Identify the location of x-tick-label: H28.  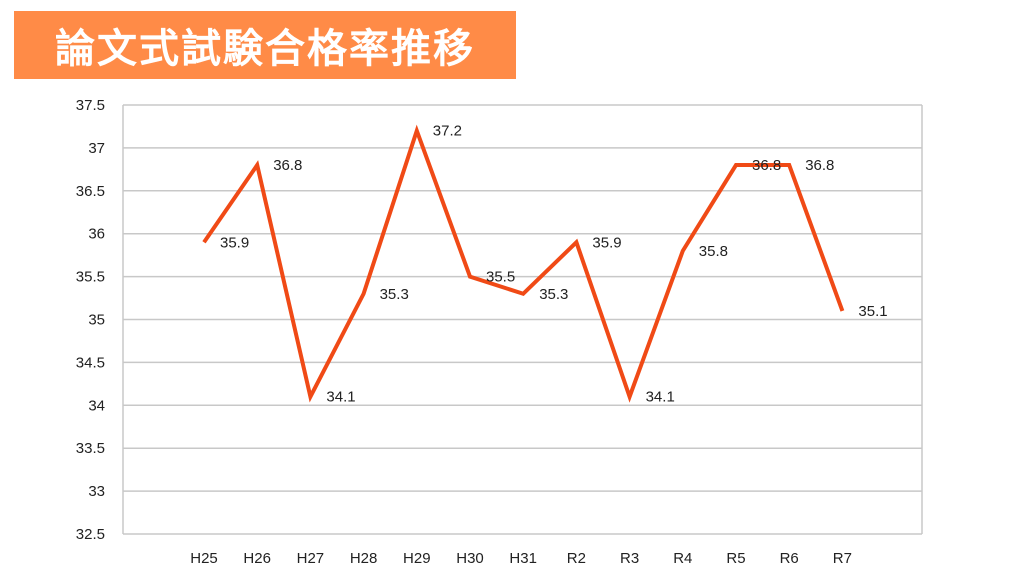
(364, 558).